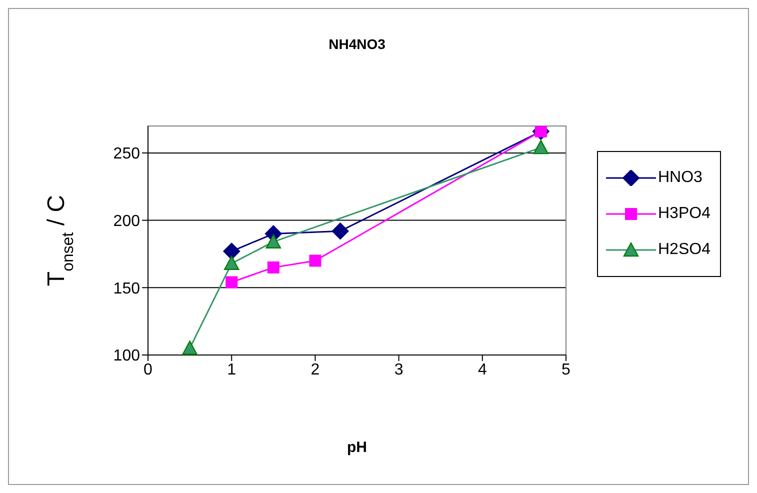  What do you see at coordinates (684, 214) in the screenshot?
I see `legend-label: H3PO4` at bounding box center [684, 214].